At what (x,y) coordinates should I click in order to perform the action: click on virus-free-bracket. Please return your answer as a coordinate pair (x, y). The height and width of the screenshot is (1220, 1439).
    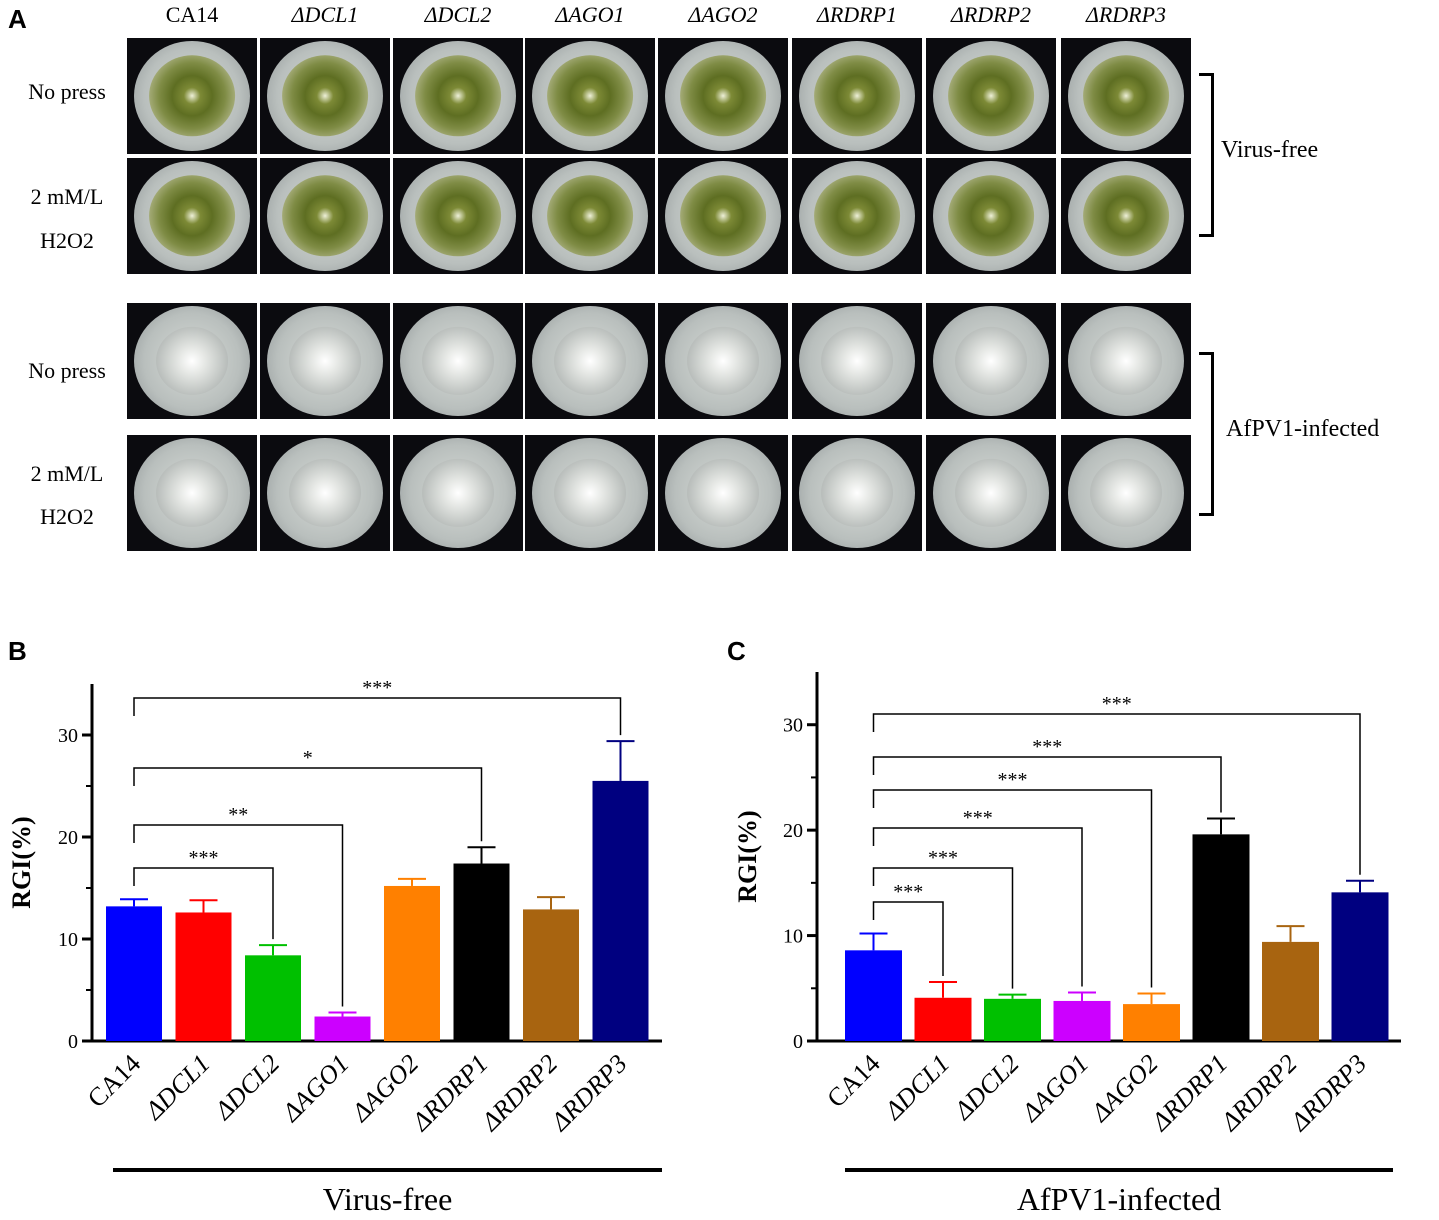
    Looking at the image, I should click on (1206, 155).